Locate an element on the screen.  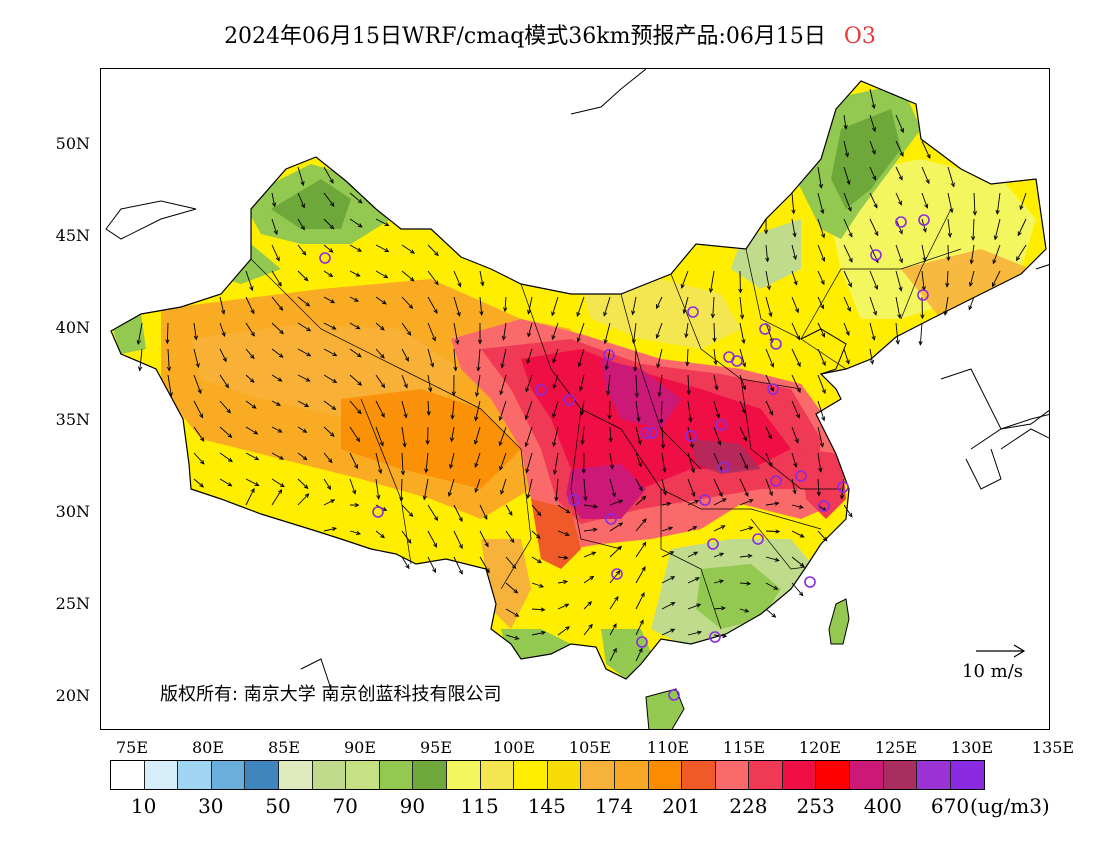
colorbar-label: 253 is located at coordinates (815, 806).